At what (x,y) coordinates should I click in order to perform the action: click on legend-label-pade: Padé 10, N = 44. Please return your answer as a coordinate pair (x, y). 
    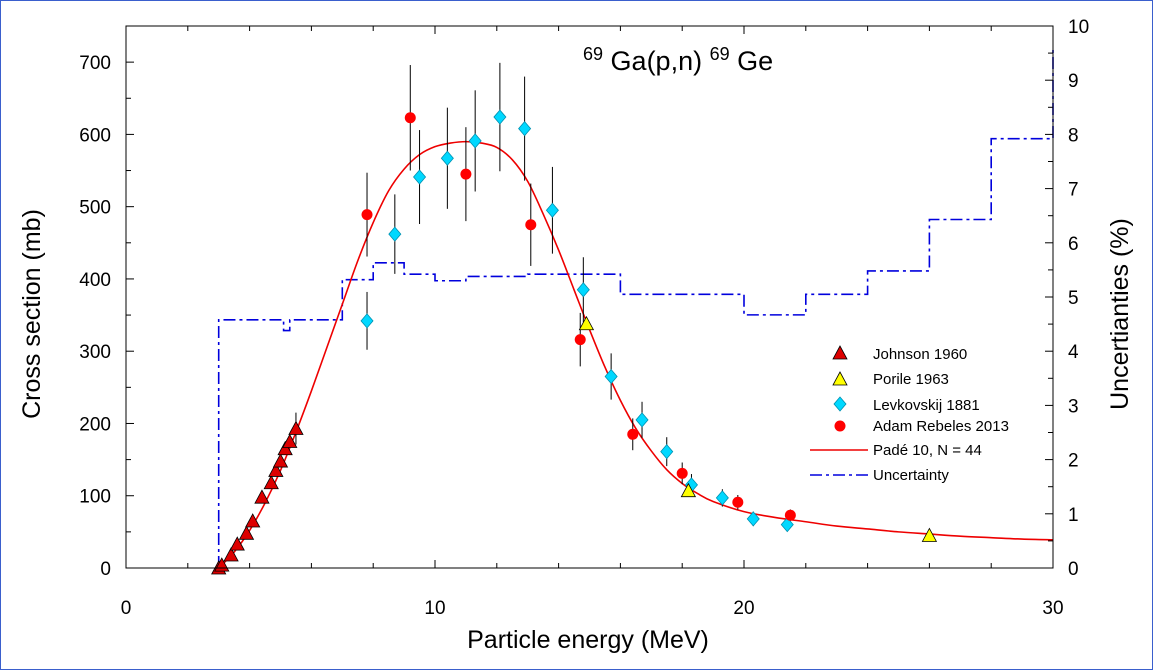
    Looking at the image, I should click on (927, 450).